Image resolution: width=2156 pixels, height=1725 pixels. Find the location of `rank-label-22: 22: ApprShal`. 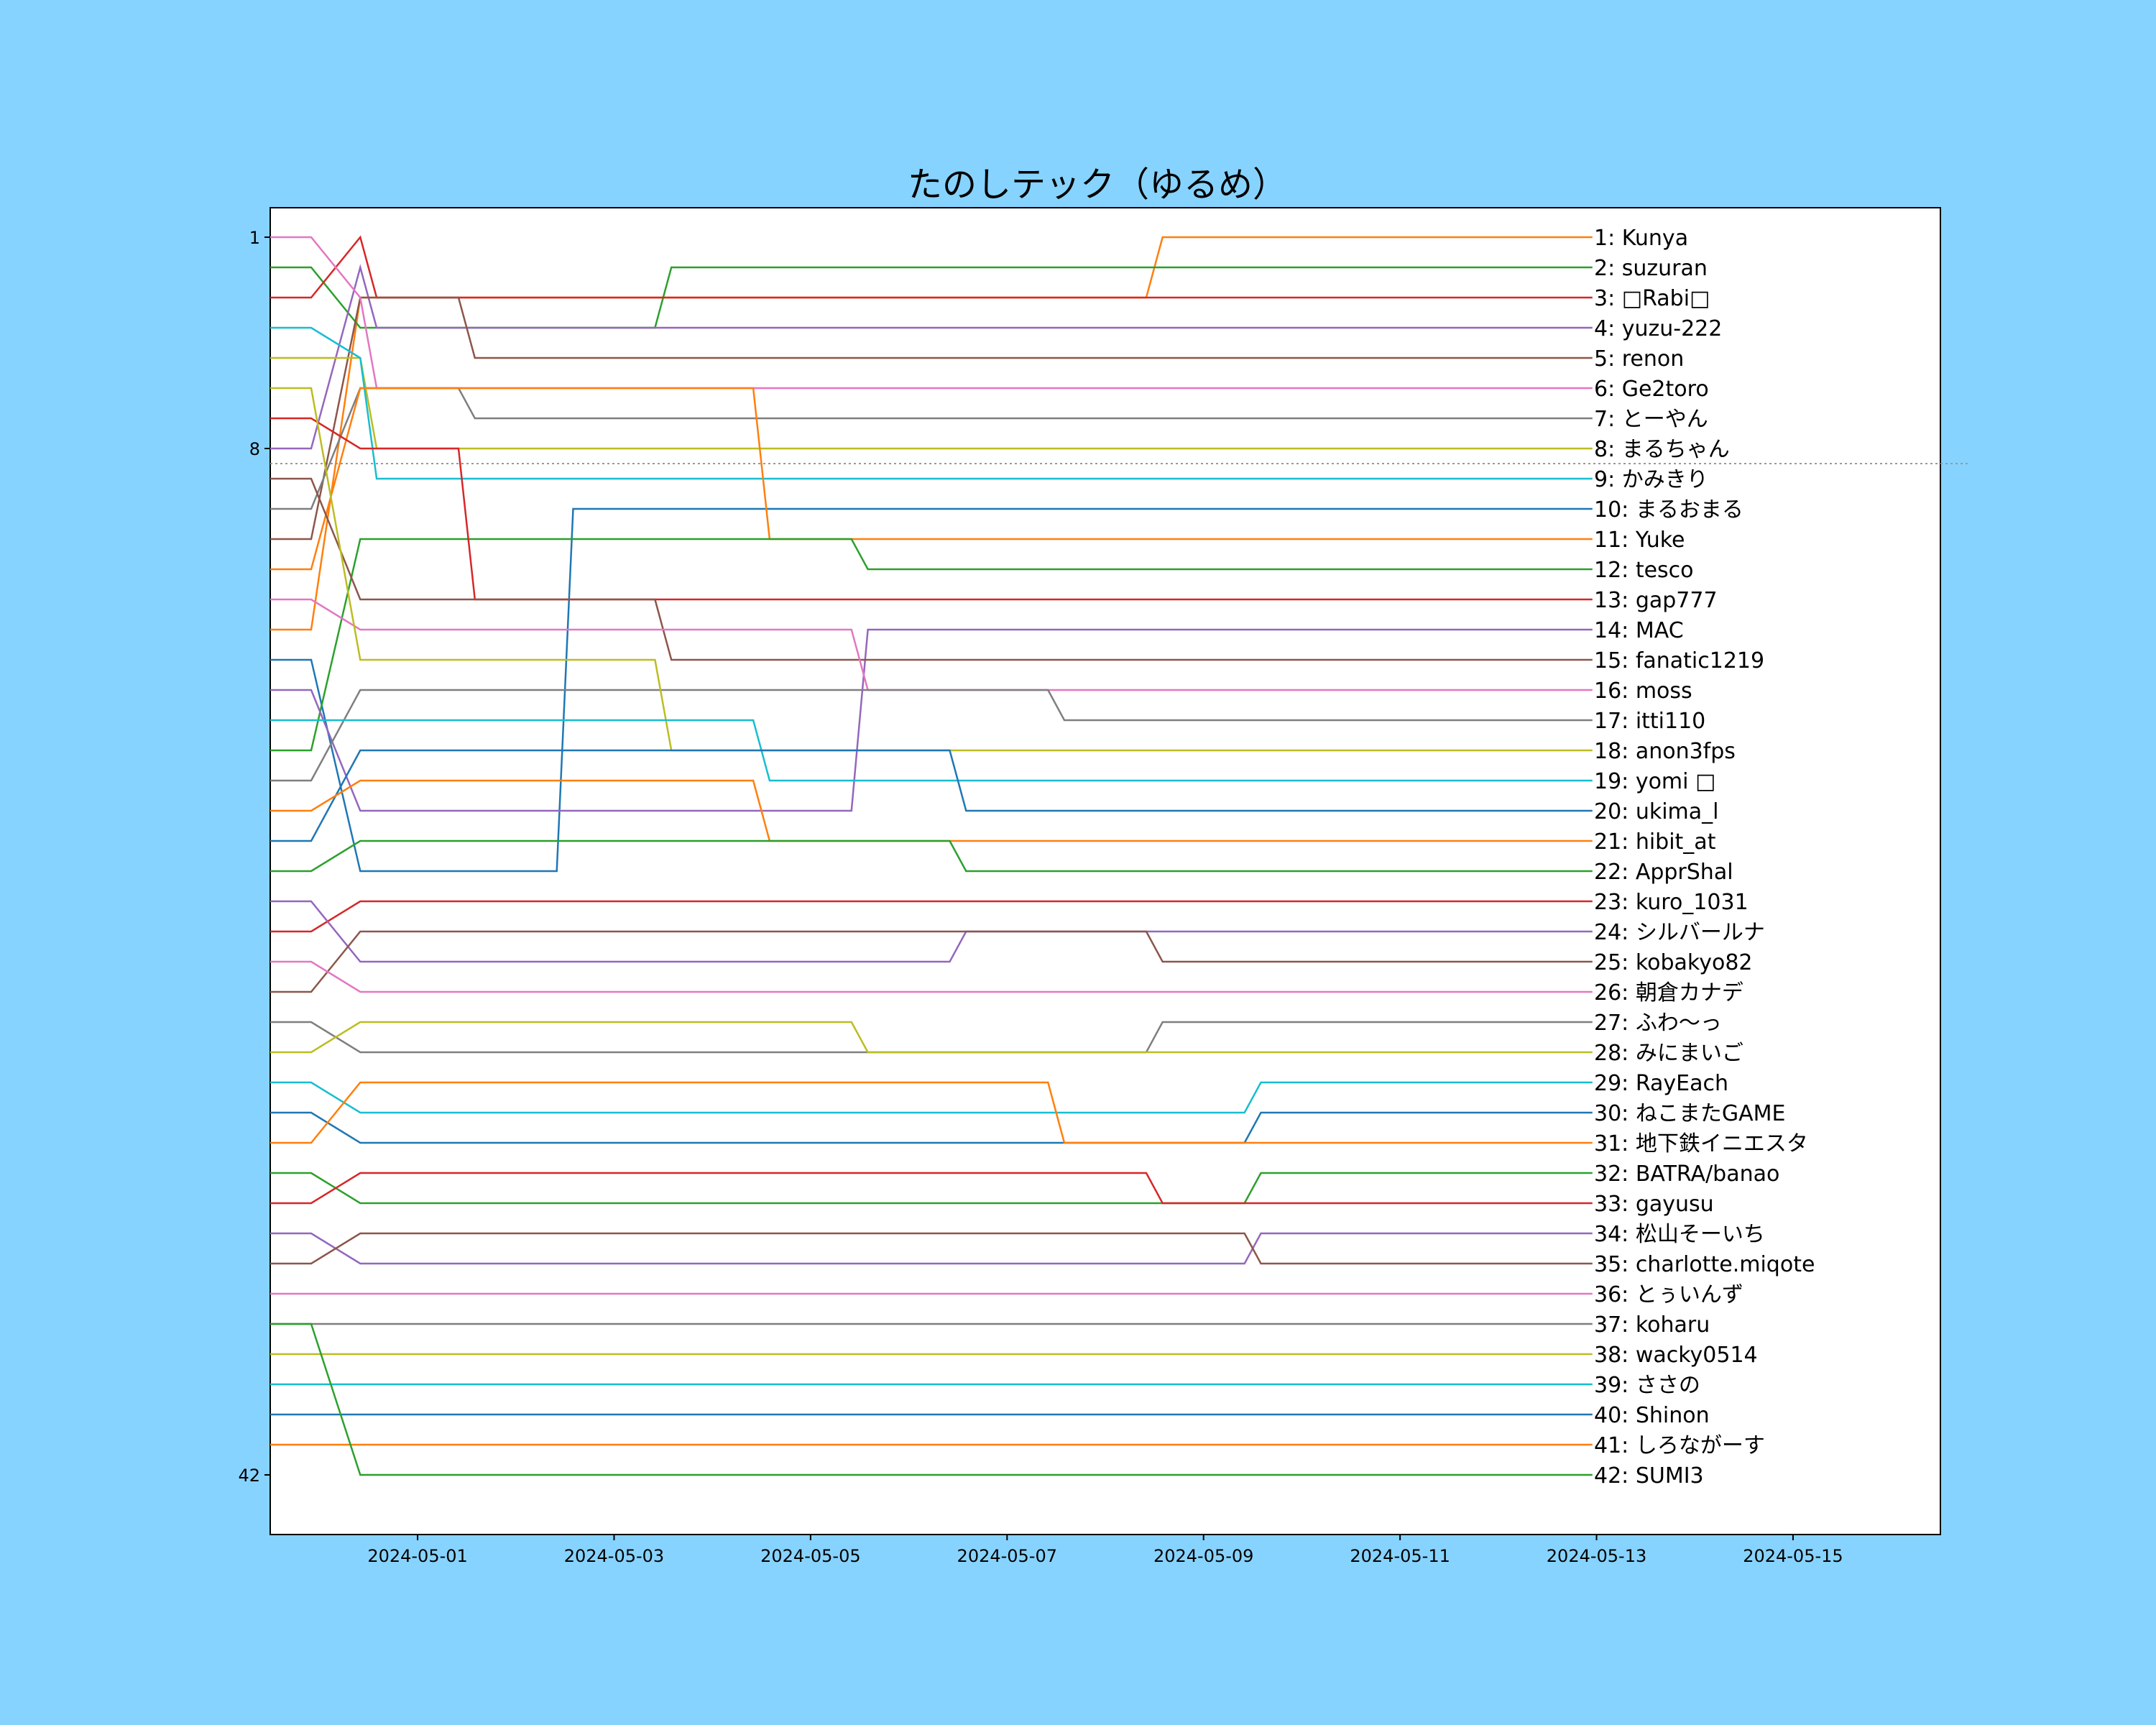

rank-label-22: 22: ApprShal is located at coordinates (1664, 872).